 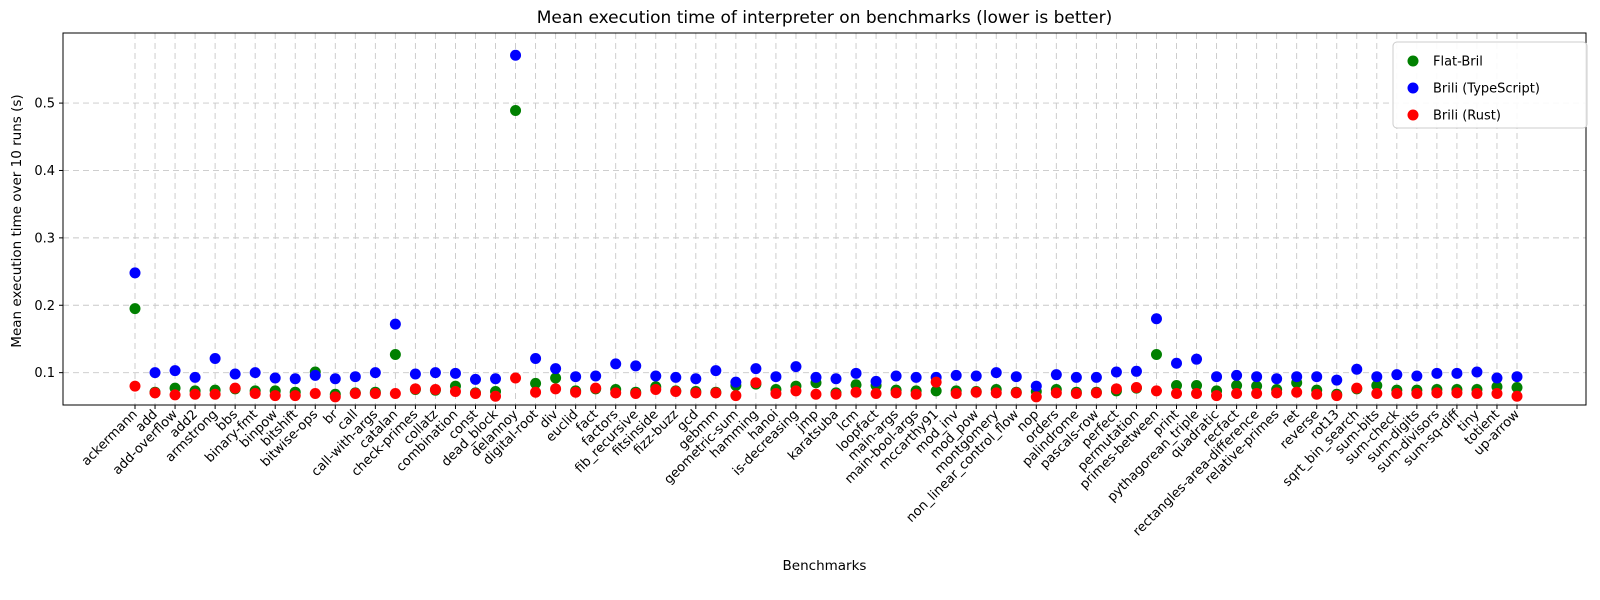 I want to click on legend-label: Flat-Bril, so click(x=1458, y=62).